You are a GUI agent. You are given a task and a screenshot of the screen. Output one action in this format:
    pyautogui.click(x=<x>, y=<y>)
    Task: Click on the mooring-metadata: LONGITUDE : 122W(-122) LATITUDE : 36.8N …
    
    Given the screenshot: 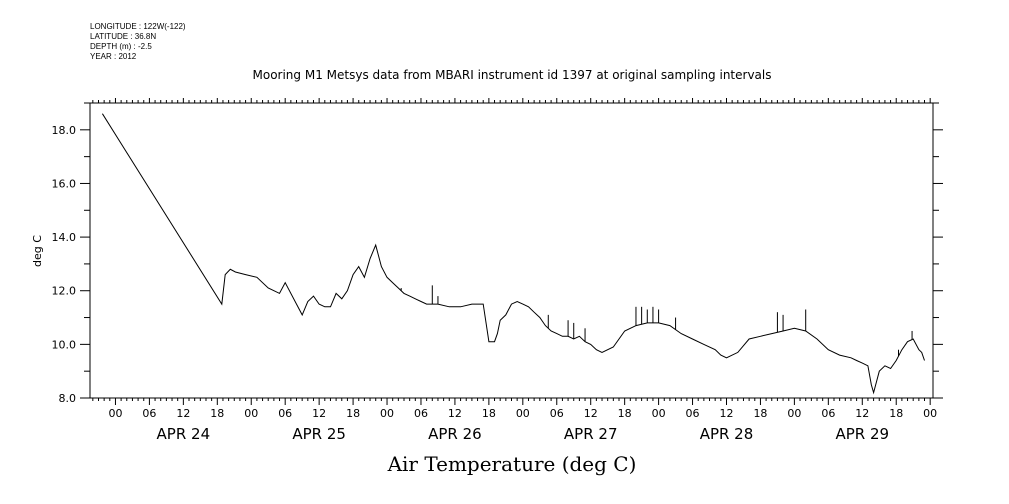 What is the action you would take?
    pyautogui.click(x=138, y=42)
    